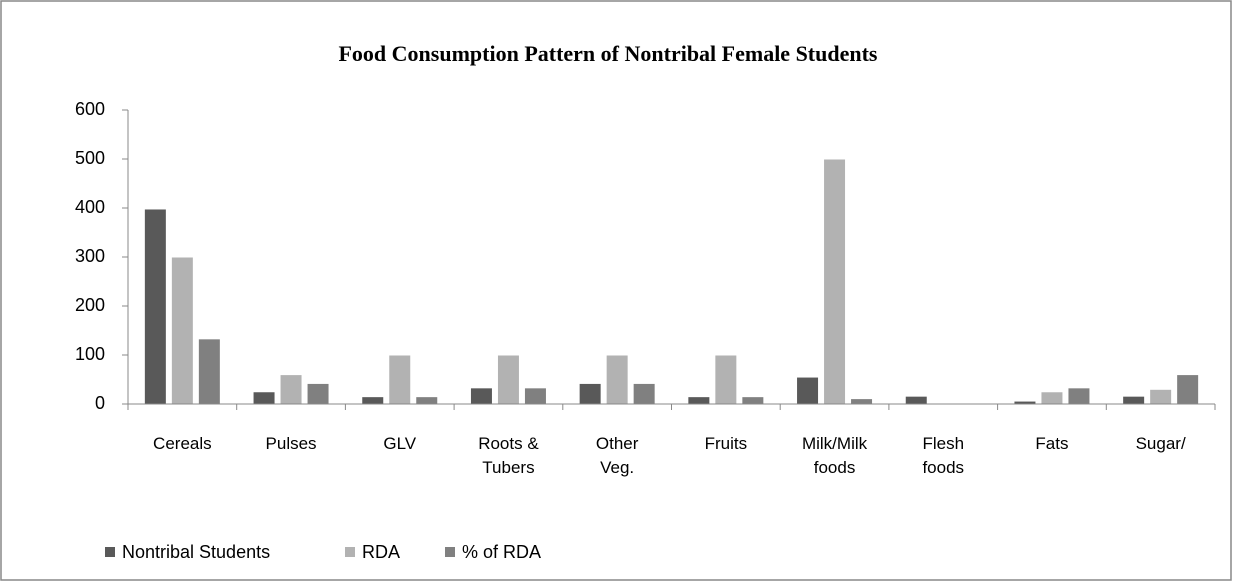 The height and width of the screenshot is (582, 1234). What do you see at coordinates (943, 455) in the screenshot?
I see `x-tick-label: Flesh foods` at bounding box center [943, 455].